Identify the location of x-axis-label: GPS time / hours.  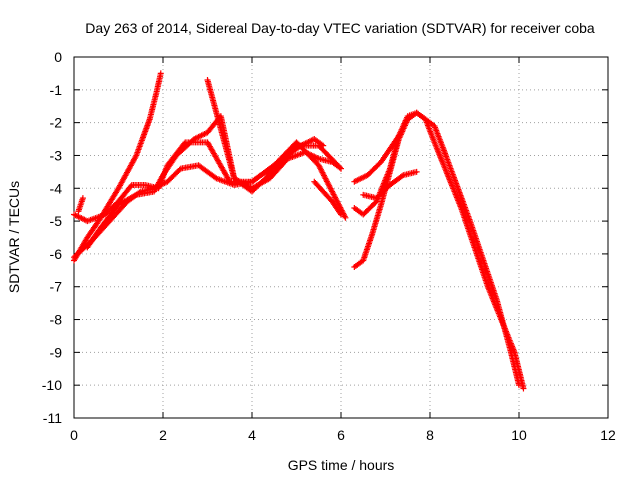
(341, 465).